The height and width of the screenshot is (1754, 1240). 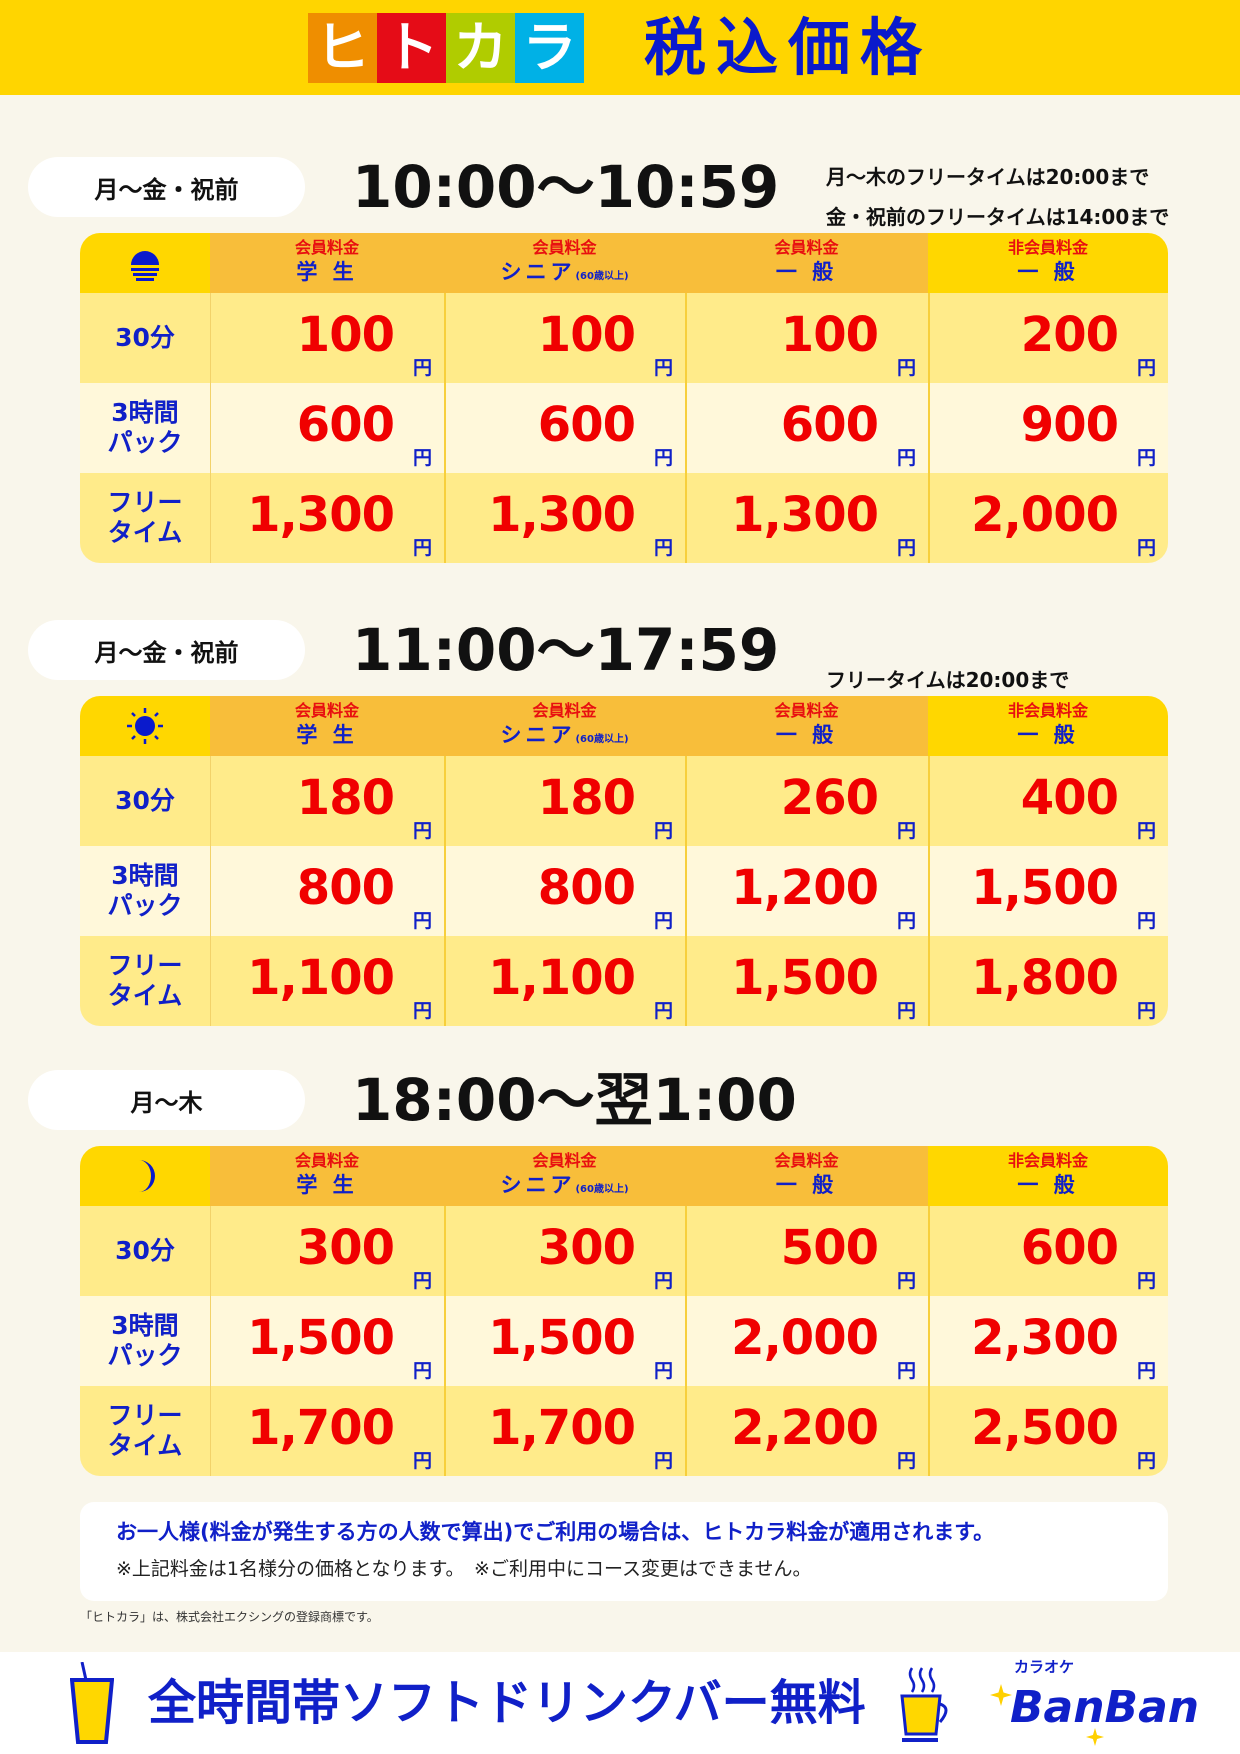 I want to click on column-membership: 非会員料金, so click(x=1047, y=247).